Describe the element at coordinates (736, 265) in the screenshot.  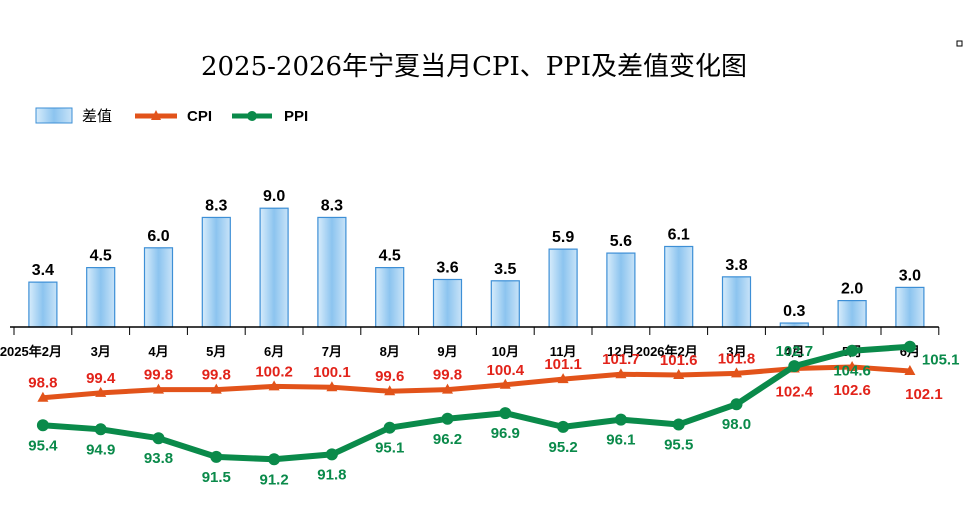
I see `bar-label-12: 3.8` at that location.